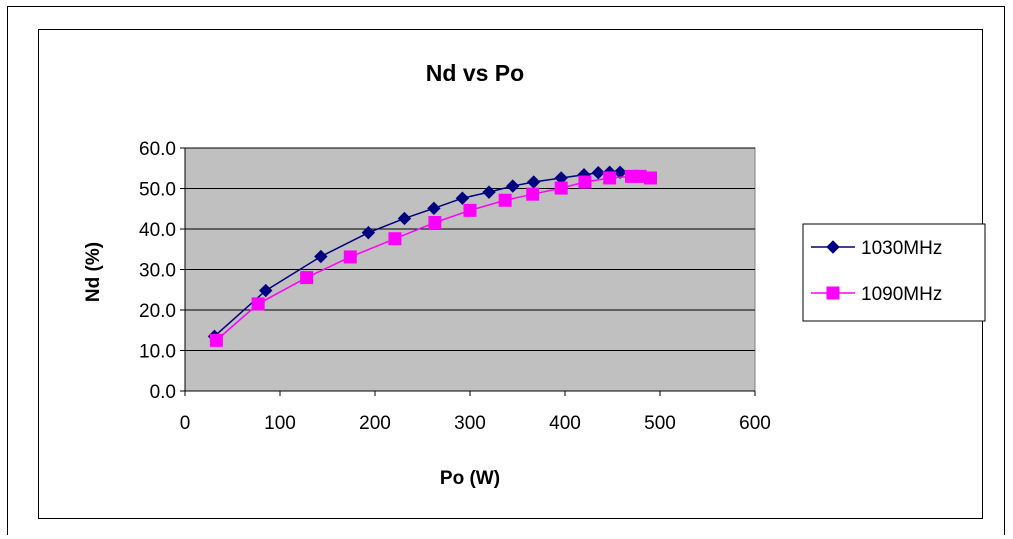 This screenshot has width=1013, height=539. I want to click on legend-label: 1030MHz, so click(901, 248).